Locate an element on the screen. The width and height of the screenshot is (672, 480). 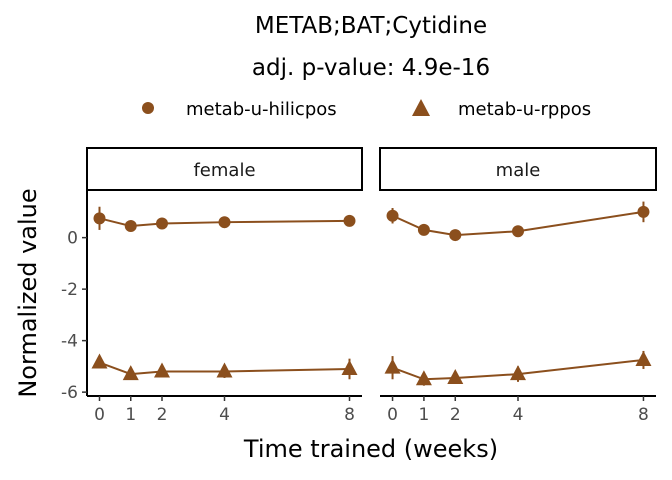
strip-female is located at coordinates (224, 169).